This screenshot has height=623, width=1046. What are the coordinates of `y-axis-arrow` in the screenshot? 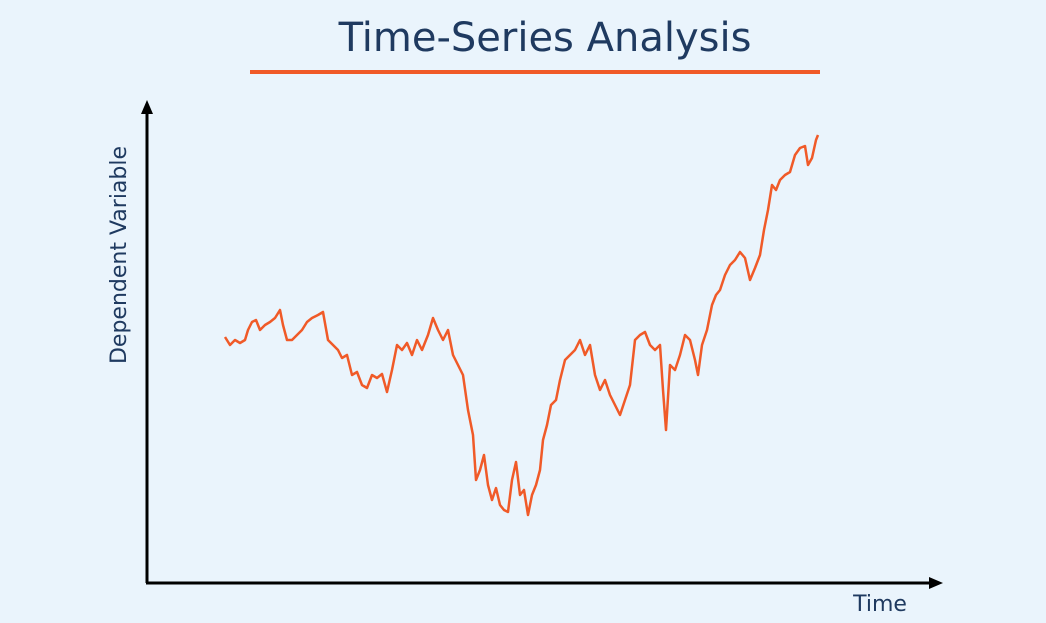 It's located at (147, 107).